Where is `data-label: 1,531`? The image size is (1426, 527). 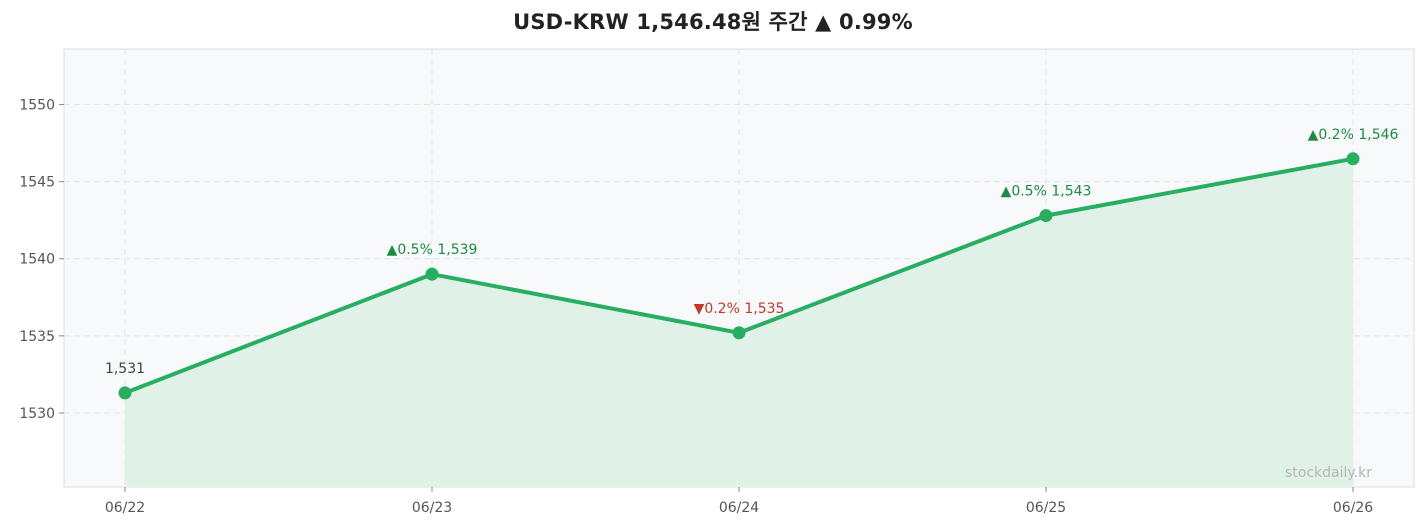
data-label: 1,531 is located at coordinates (125, 369).